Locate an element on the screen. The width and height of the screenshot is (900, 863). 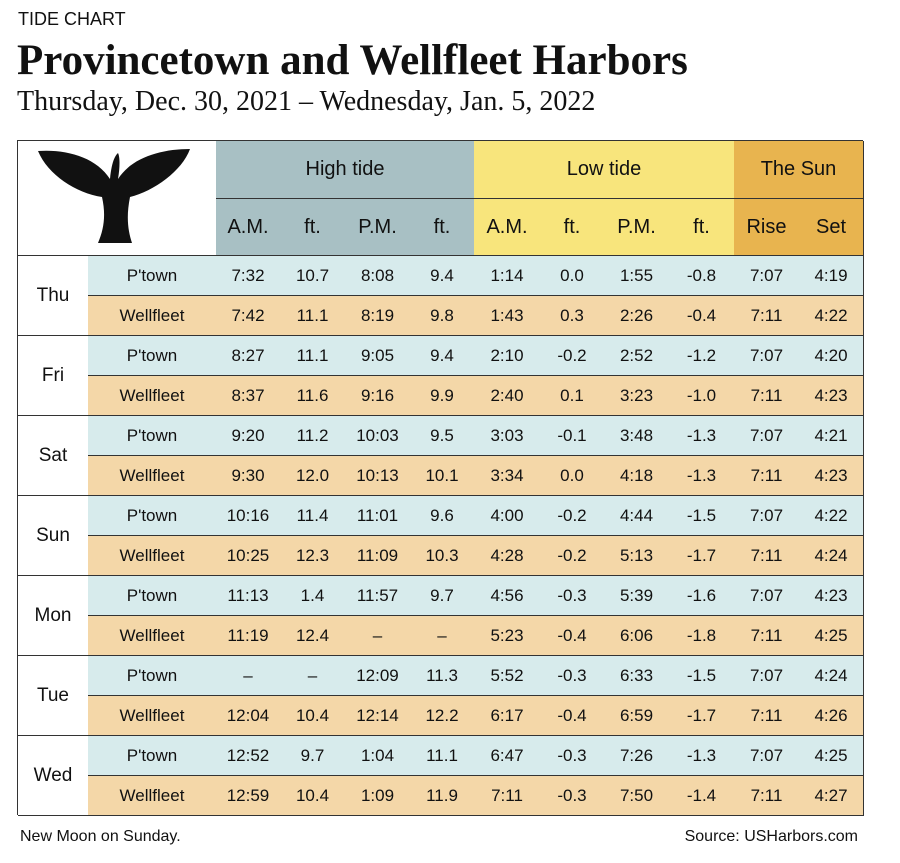
tide-cell: 4:25 is located at coordinates (831, 636).